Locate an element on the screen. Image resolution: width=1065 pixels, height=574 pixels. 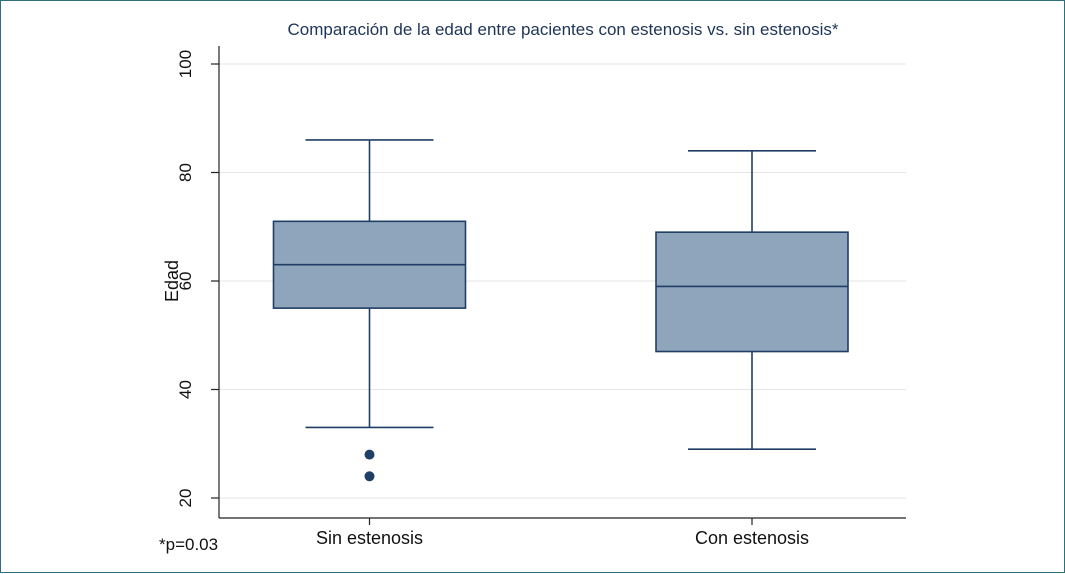
y-tick-label: 100 is located at coordinates (185, 64).